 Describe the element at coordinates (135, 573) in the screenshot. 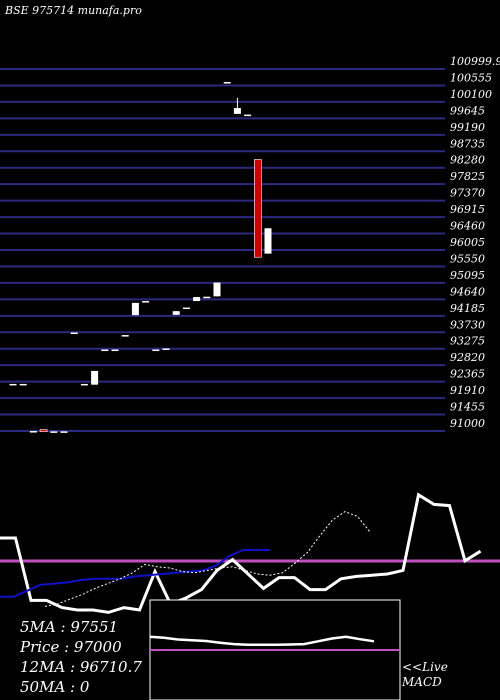

I see `ma-line` at that location.